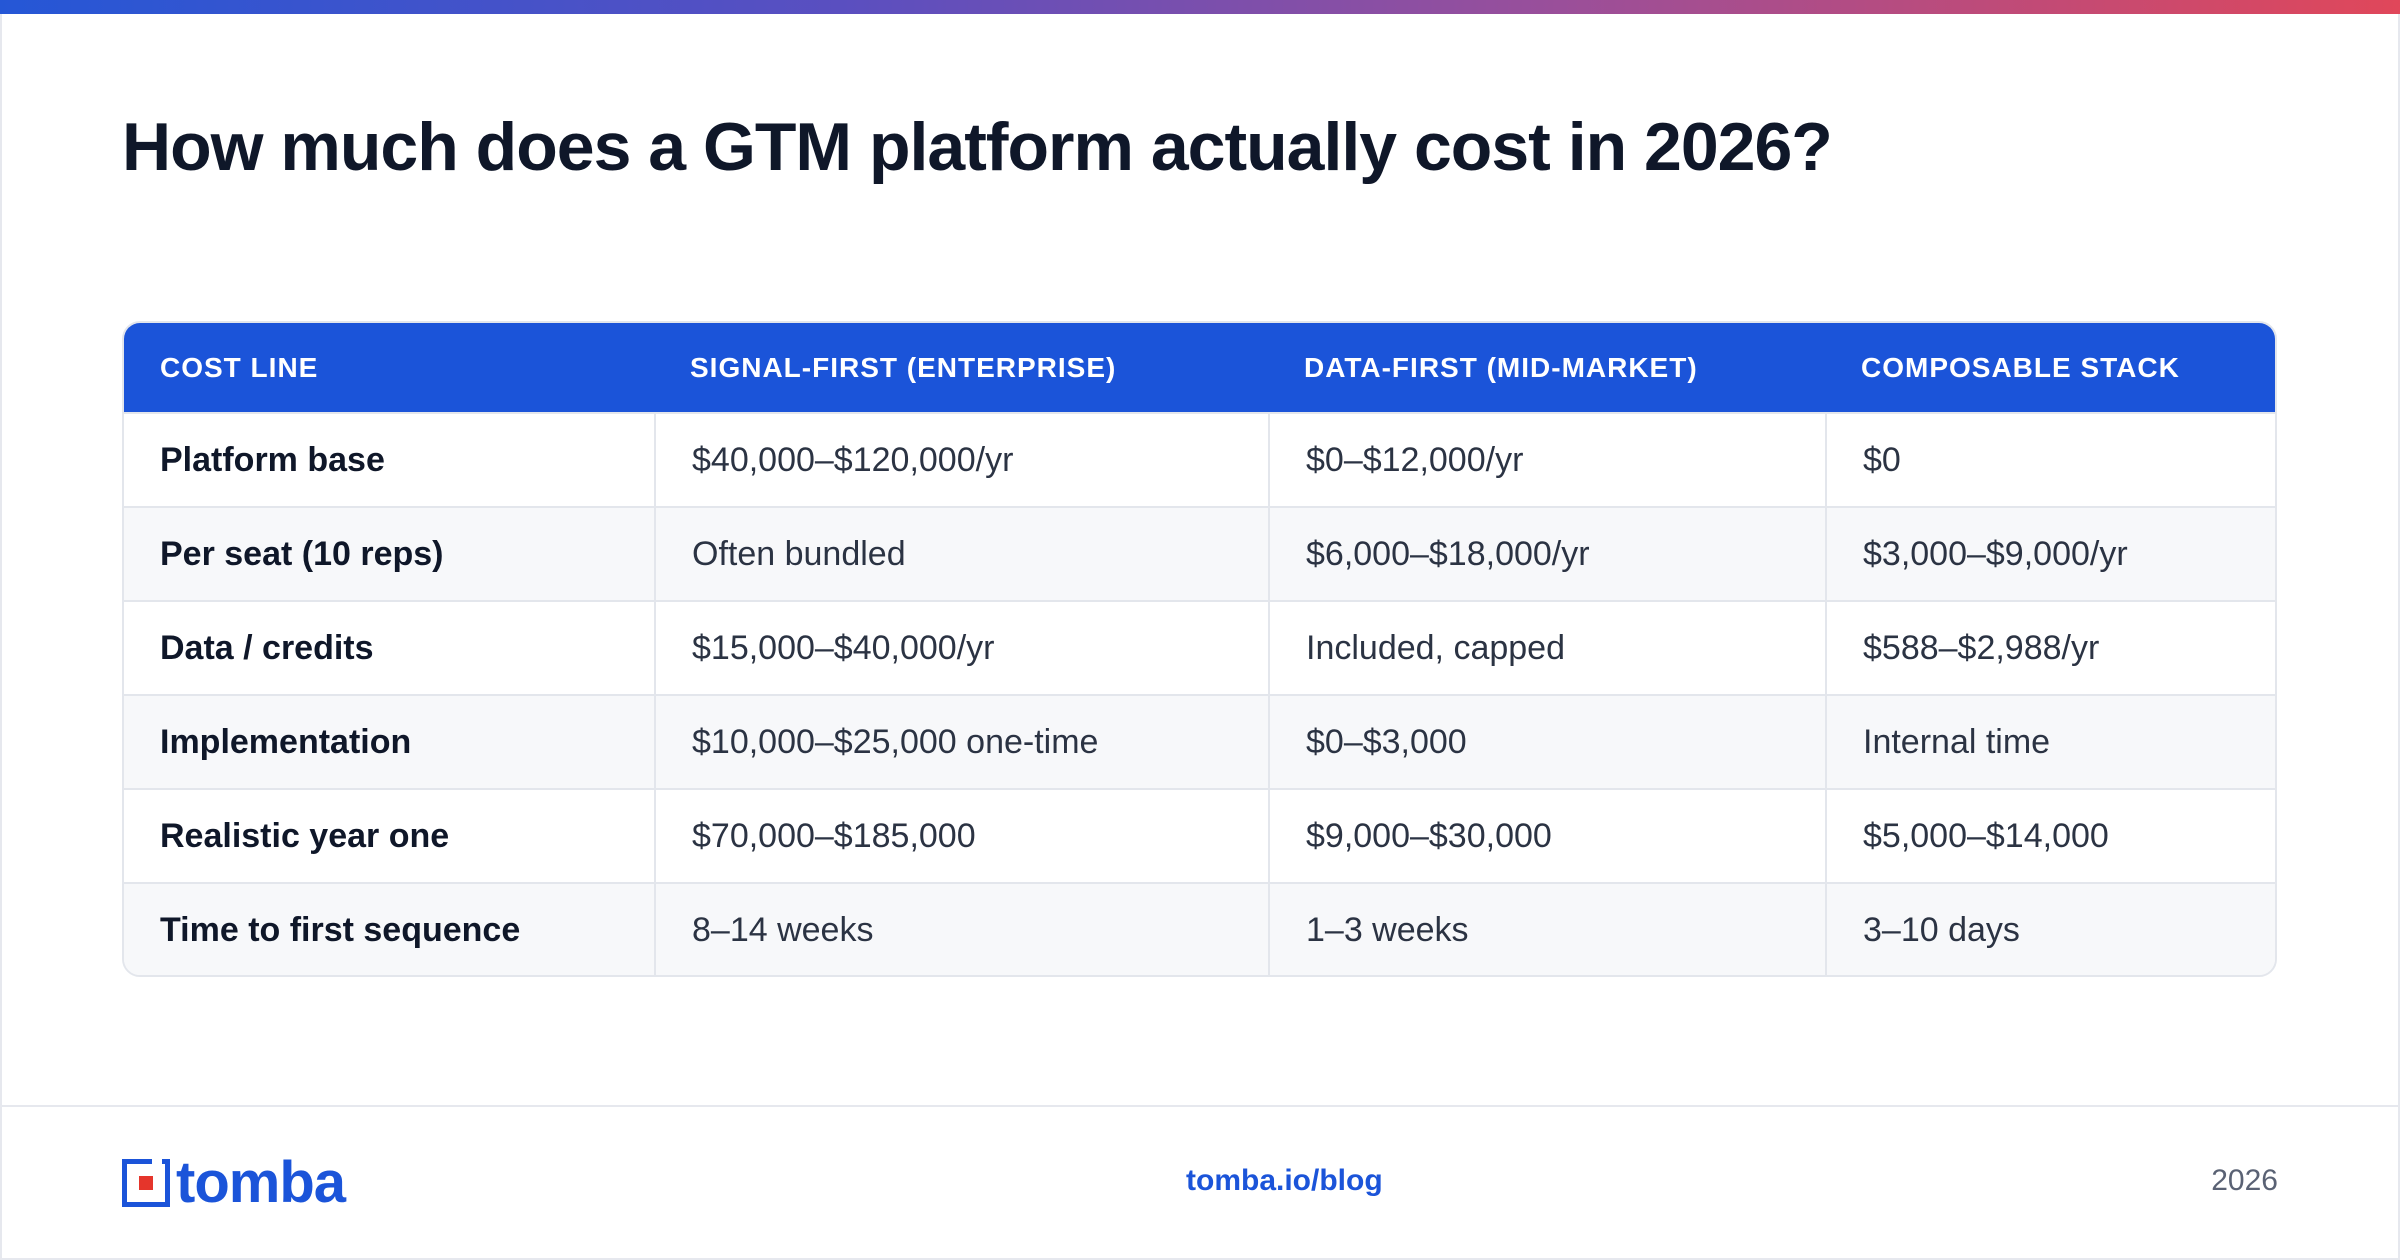 This screenshot has height=1260, width=2400. What do you see at coordinates (305, 835) in the screenshot?
I see `row-label: Realistic year one` at bounding box center [305, 835].